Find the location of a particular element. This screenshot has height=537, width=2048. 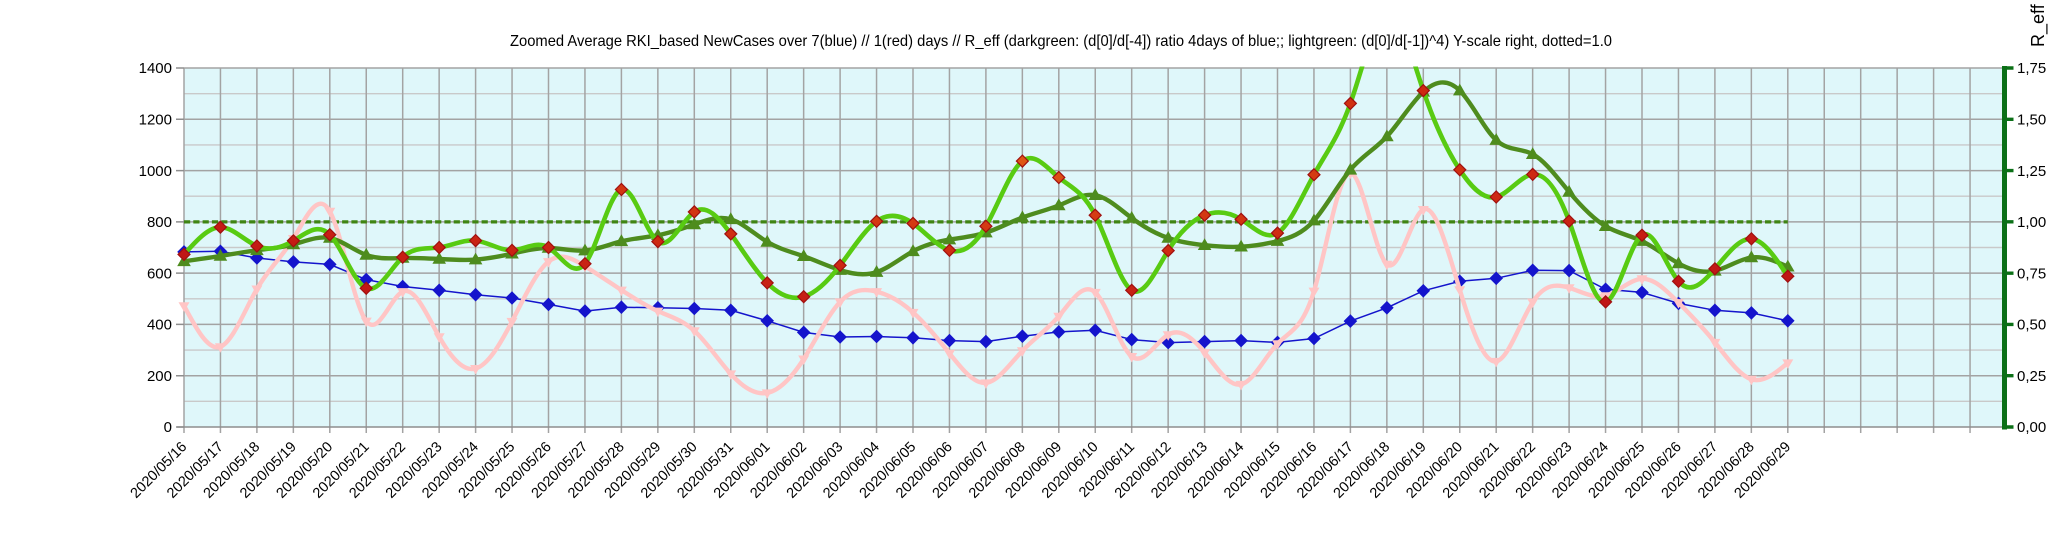

svg-text: 0,50 is located at coordinates (2031, 325).